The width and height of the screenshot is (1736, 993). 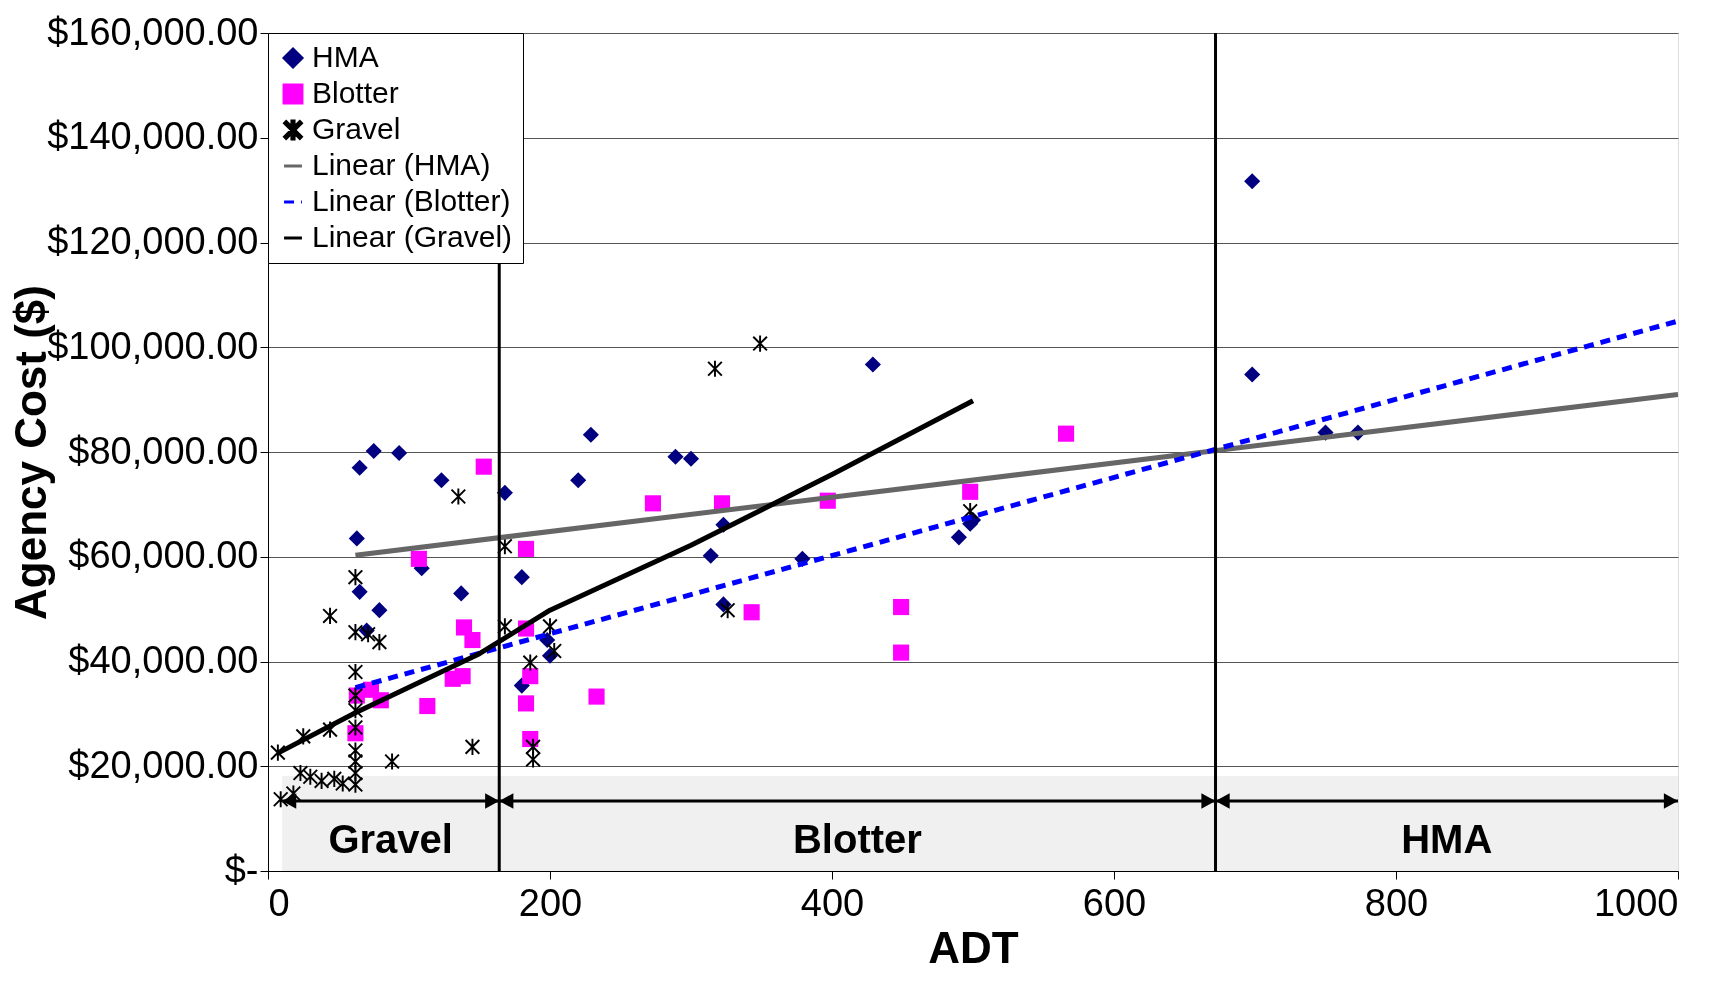 I want to click on legend-label: Linear (HMA), so click(x=401, y=164).